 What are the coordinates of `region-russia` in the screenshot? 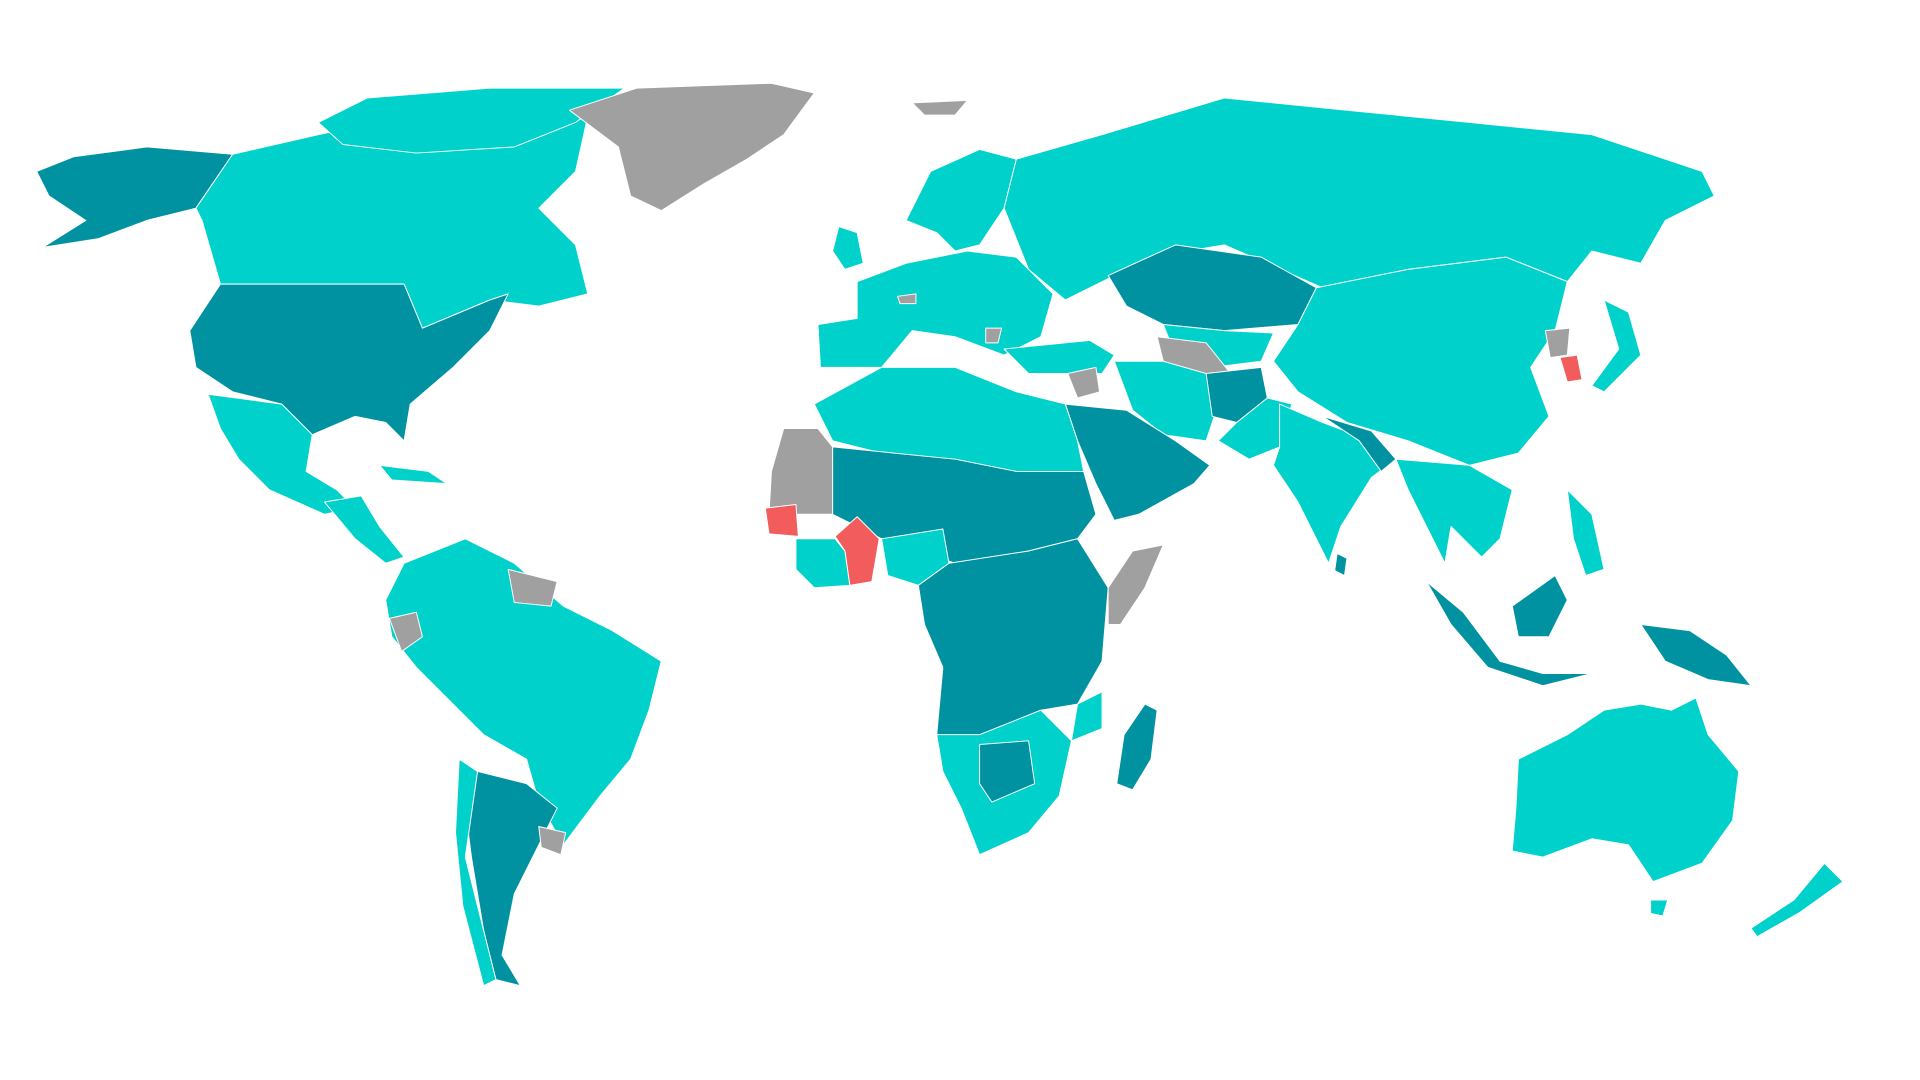 It's located at (1359, 199).